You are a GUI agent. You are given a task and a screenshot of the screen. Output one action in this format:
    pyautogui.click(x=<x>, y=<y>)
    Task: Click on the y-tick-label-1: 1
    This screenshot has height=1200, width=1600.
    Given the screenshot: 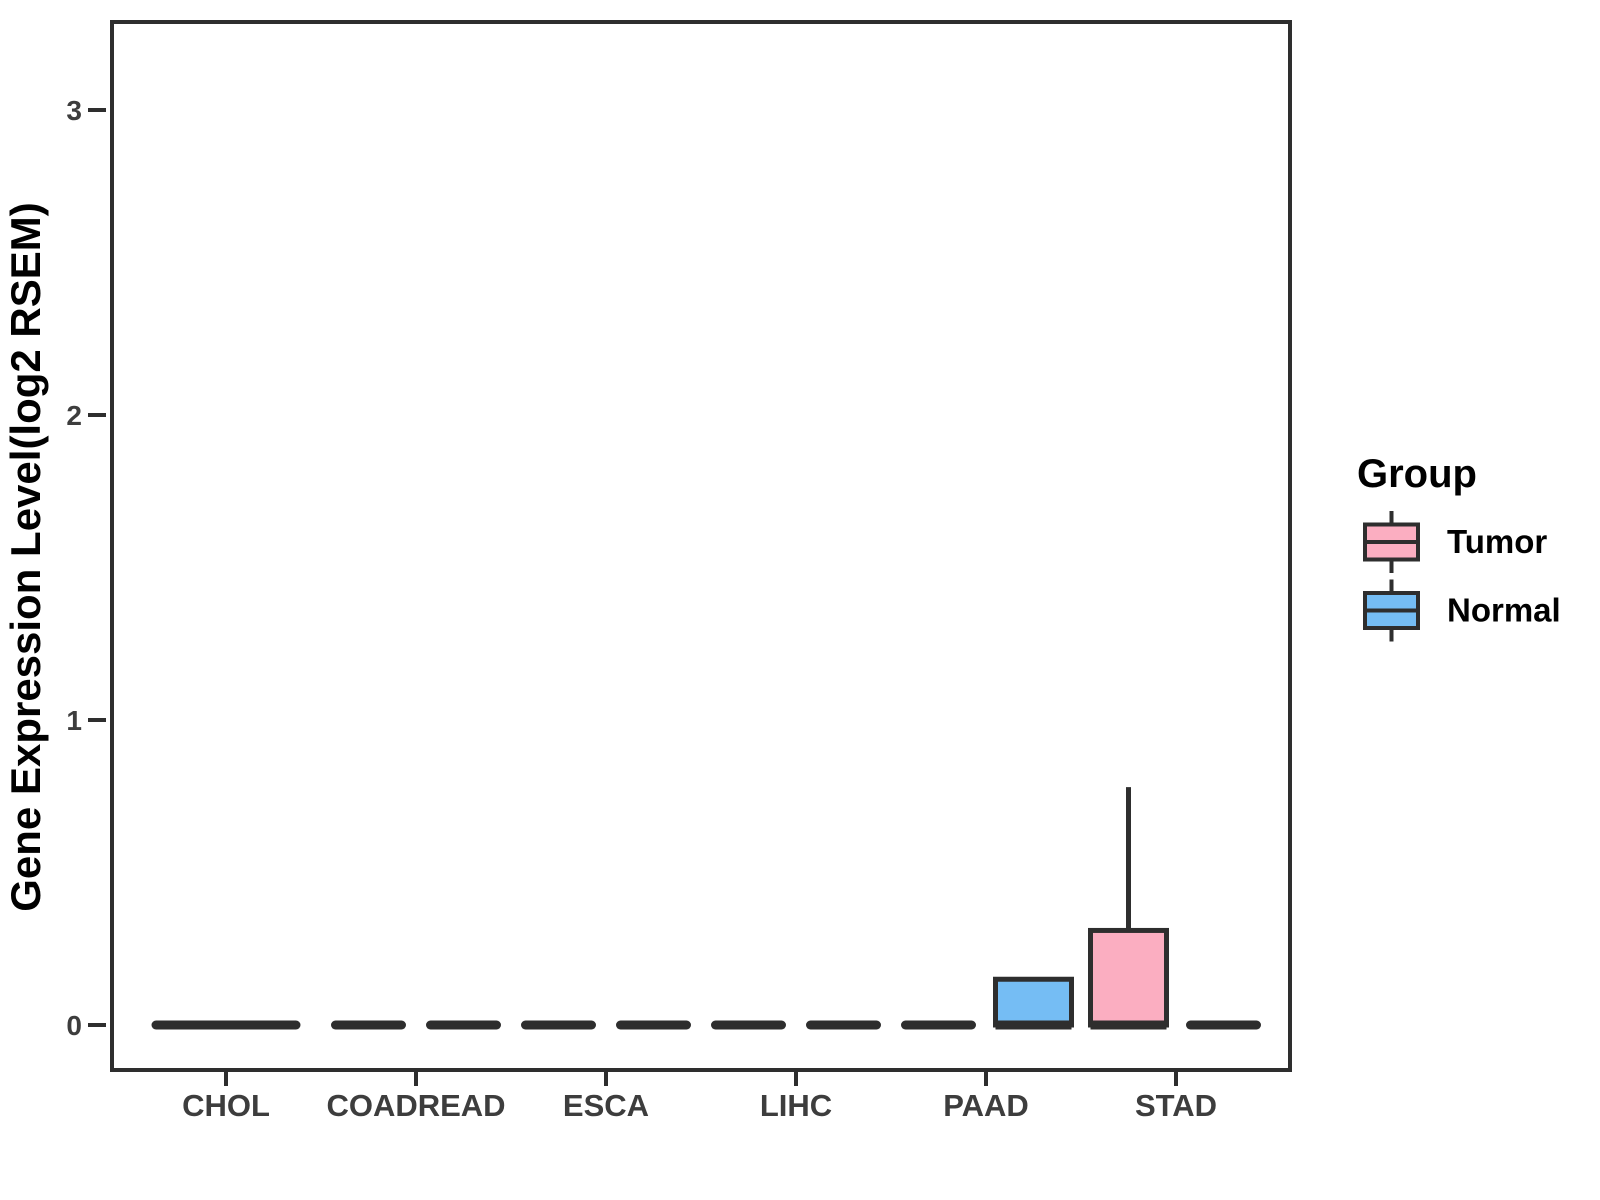 What is the action you would take?
    pyautogui.click(x=74, y=720)
    